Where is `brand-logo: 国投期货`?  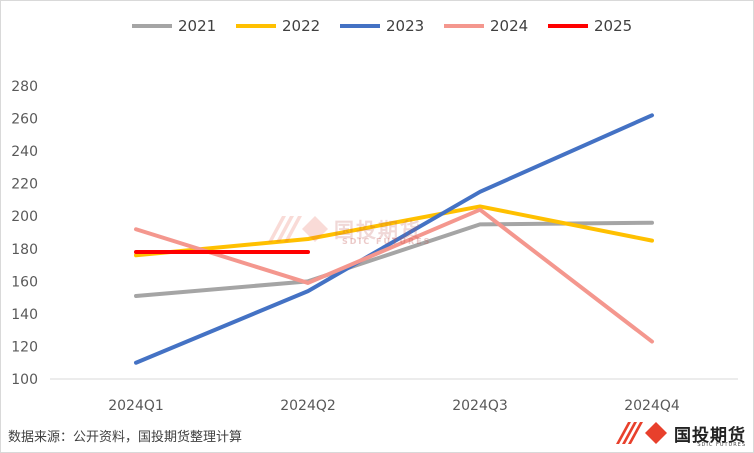 brand-logo: 国投期货 is located at coordinates (681, 433).